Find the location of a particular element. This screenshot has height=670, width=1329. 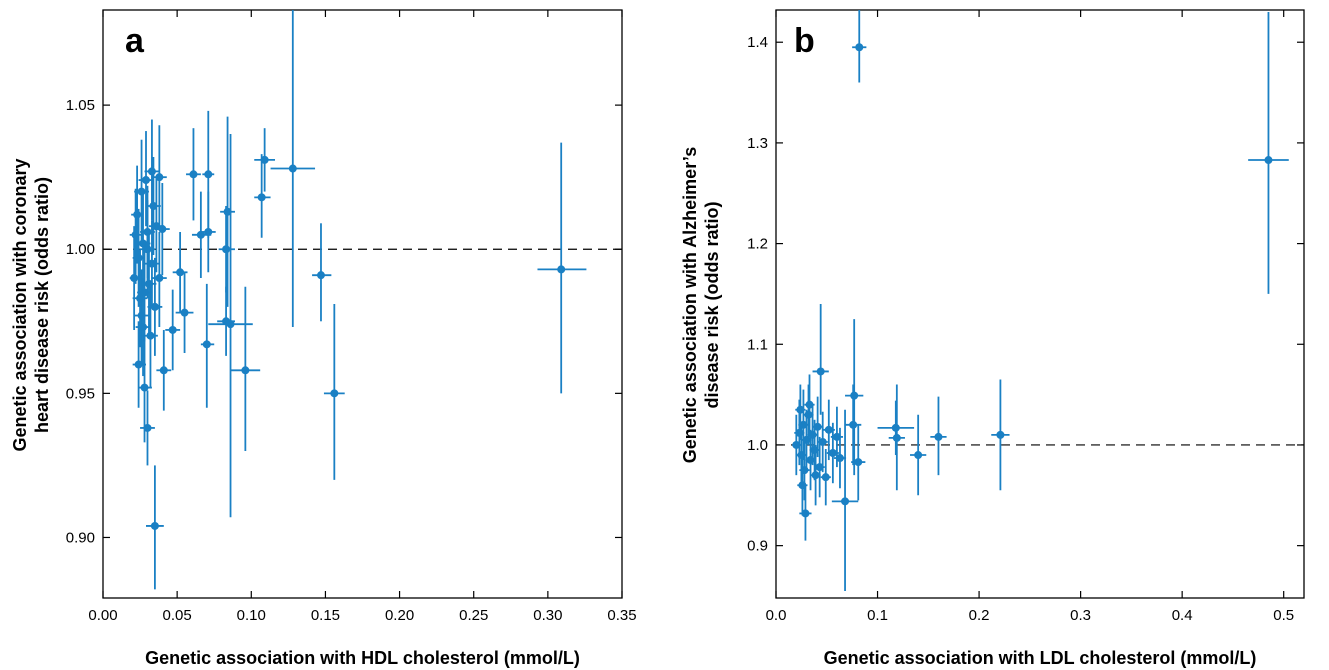

x-tick-label: 0.25 is located at coordinates (473, 615).